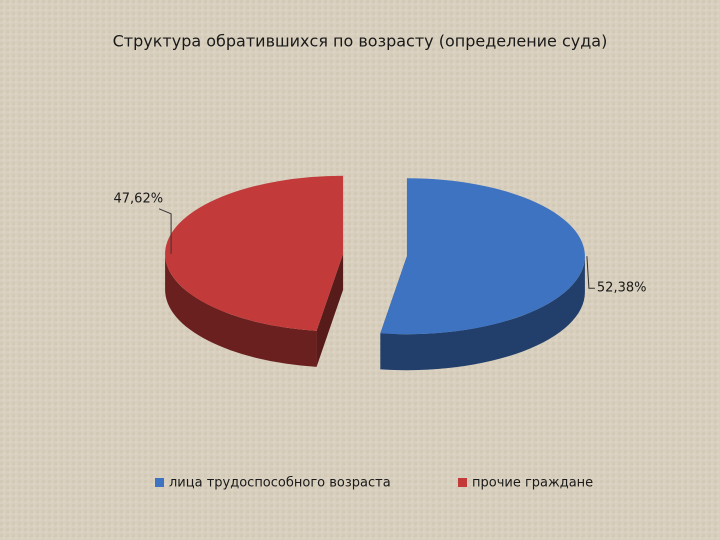  What do you see at coordinates (280, 483) in the screenshot?
I see `legend-label: лица трудоспособного возраста` at bounding box center [280, 483].